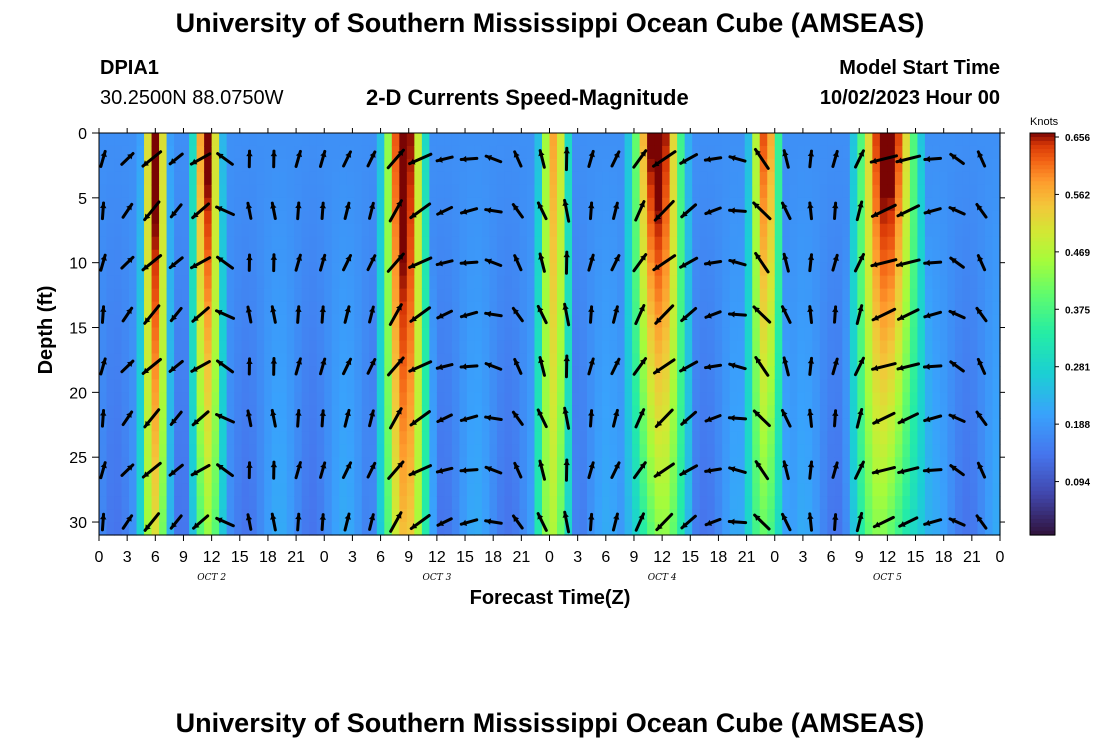  Describe the element at coordinates (436, 578) in the screenshot. I see `day-label: OCT 3` at that location.